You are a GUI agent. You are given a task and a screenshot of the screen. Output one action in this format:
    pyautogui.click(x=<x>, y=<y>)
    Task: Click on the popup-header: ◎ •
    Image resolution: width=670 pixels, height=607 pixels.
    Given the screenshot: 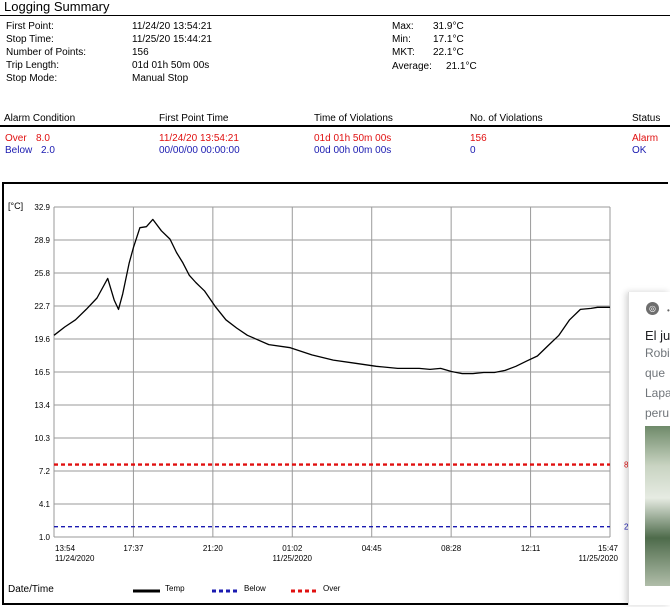 What is the action you would take?
    pyautogui.click(x=649, y=307)
    